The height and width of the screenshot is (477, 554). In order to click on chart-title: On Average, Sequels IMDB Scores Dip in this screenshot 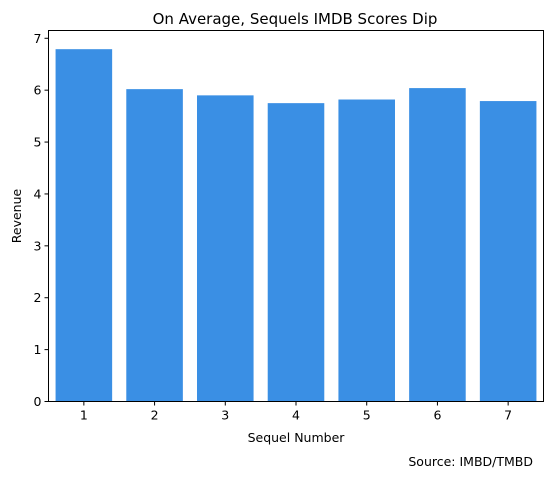, I will do `click(295, 19)`.